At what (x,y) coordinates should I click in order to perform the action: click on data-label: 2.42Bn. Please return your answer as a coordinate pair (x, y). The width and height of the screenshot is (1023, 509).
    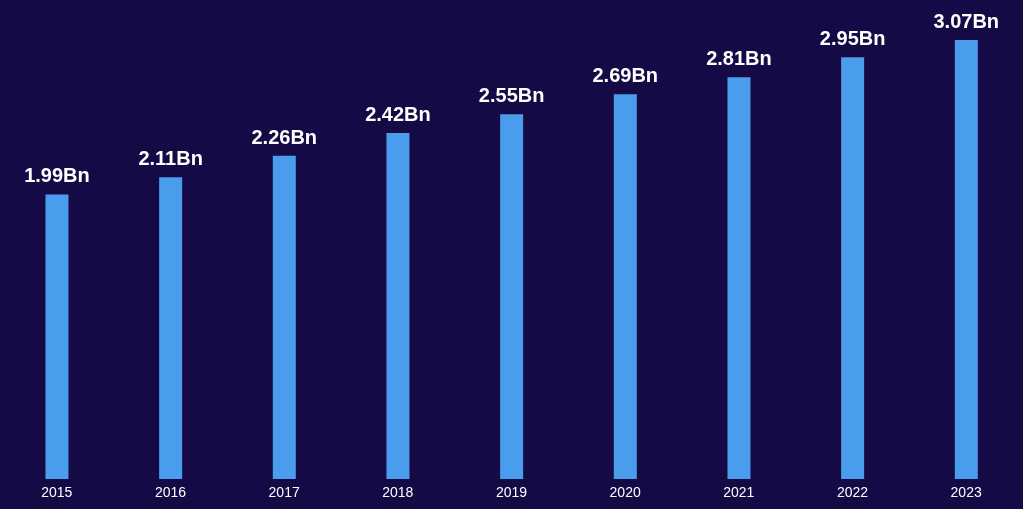
    Looking at the image, I should click on (398, 113).